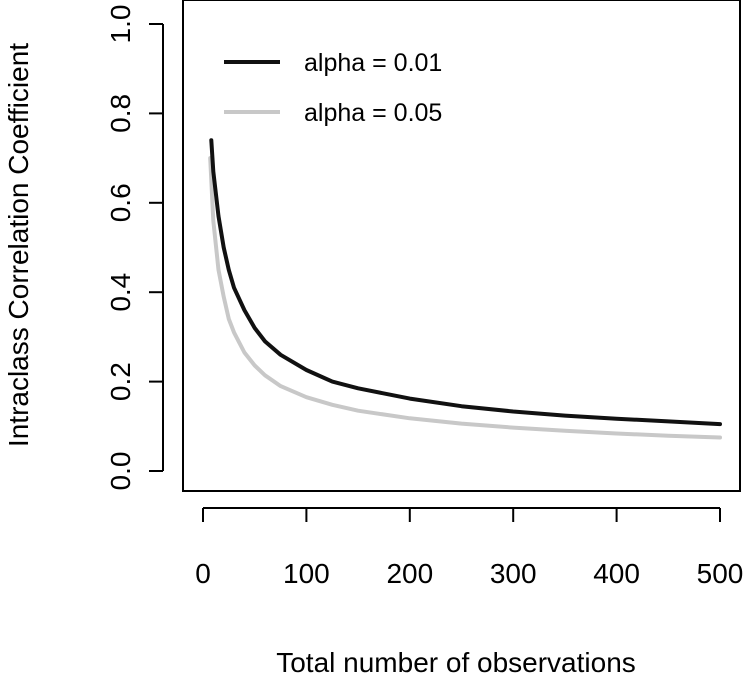  I want to click on x-tick-label: 500, so click(720, 573).